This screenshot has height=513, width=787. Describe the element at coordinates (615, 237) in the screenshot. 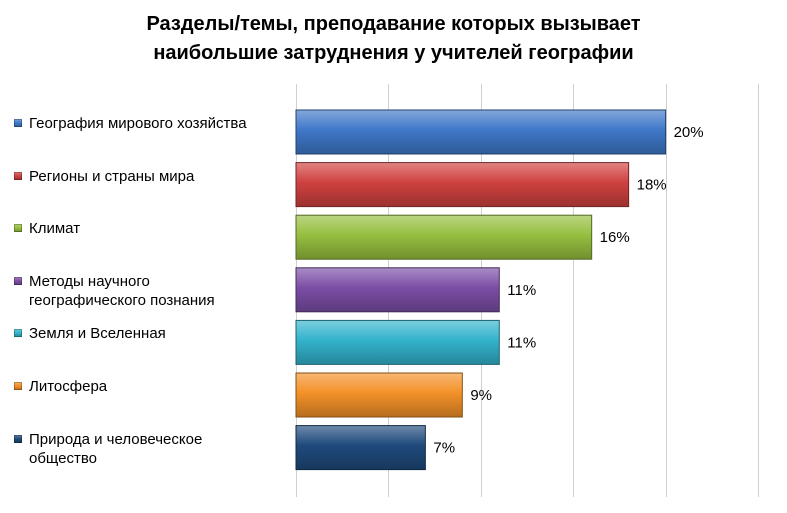

I see `data-label: 16%` at that location.